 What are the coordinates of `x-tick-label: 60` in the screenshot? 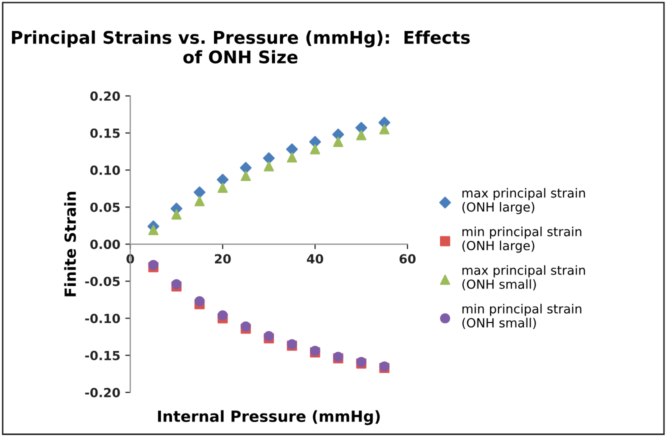 It's located at (408, 259).